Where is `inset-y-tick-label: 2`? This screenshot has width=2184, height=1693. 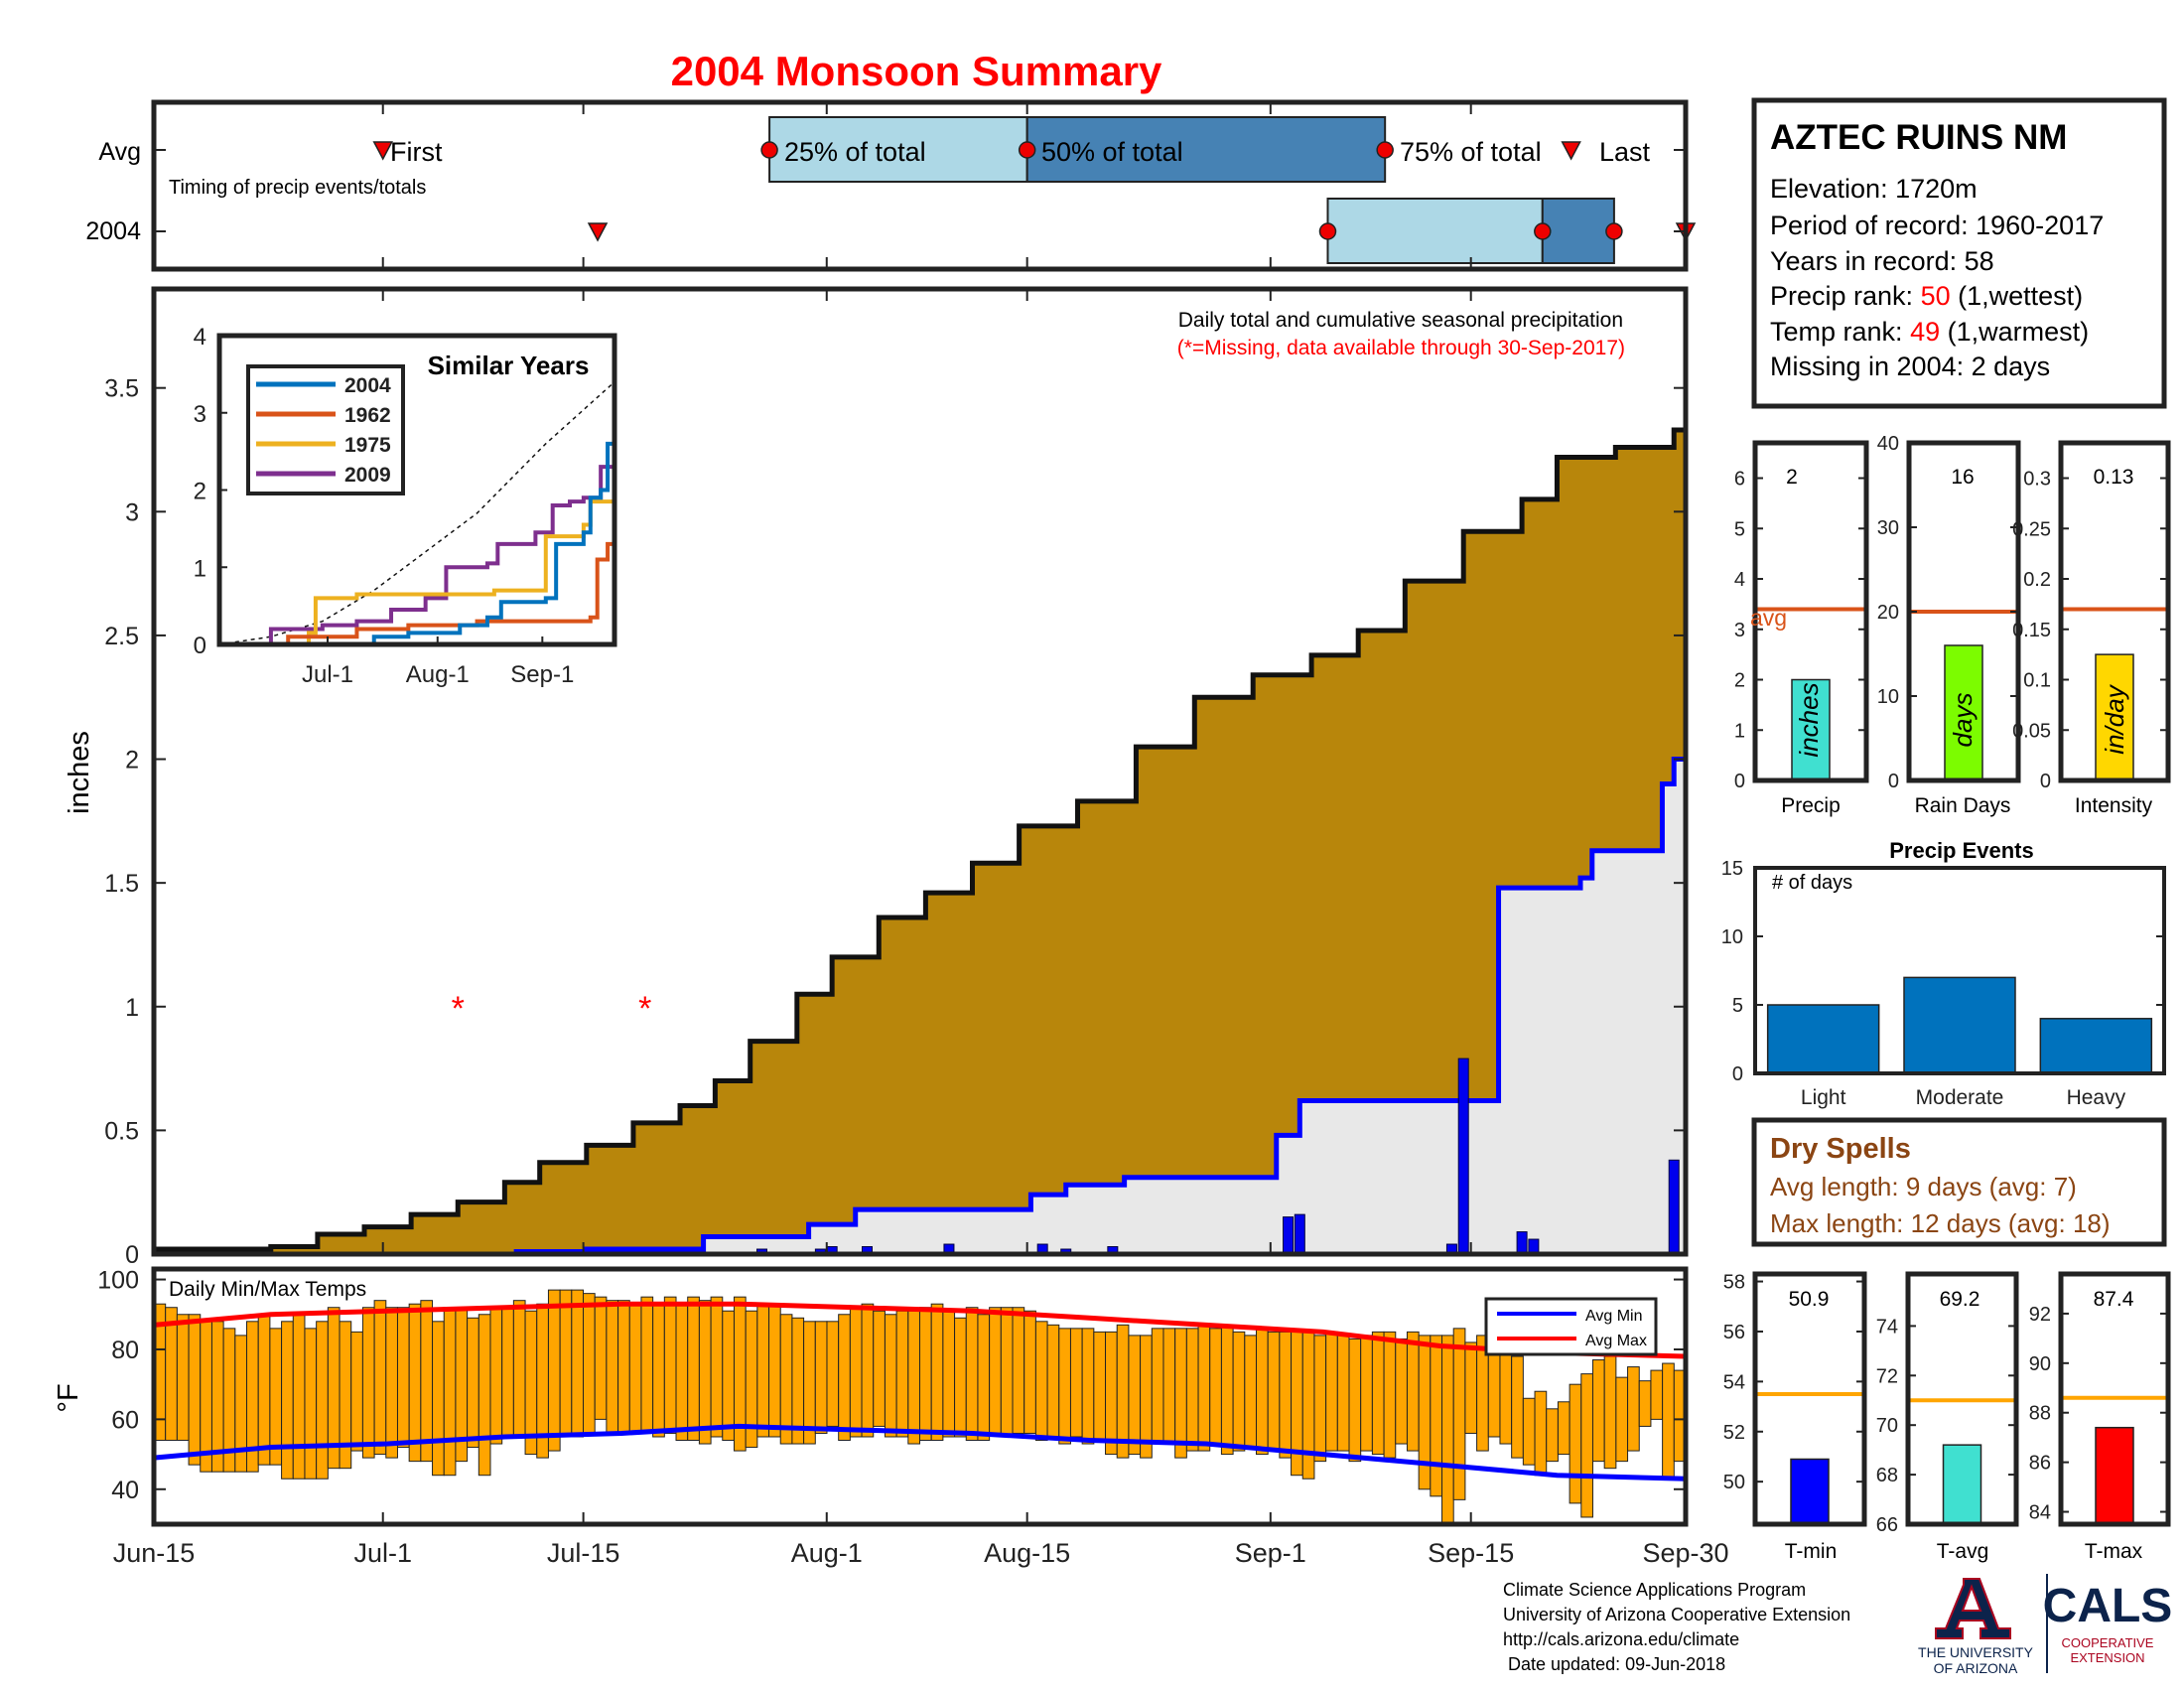
inset-y-tick-label: 2 is located at coordinates (200, 492).